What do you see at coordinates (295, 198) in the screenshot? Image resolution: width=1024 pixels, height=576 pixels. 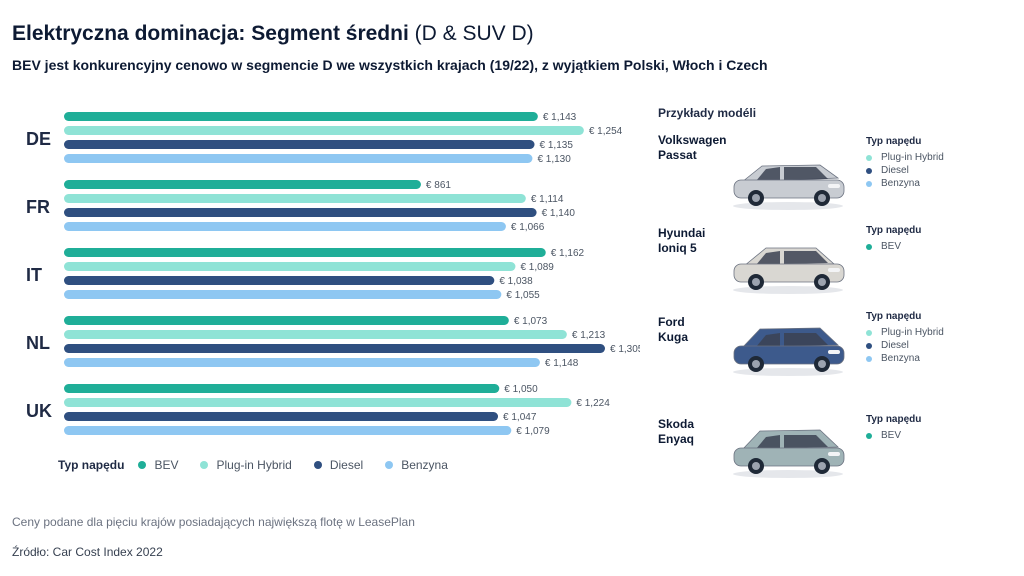 I see `bar-fr-plug-in-hybrid` at bounding box center [295, 198].